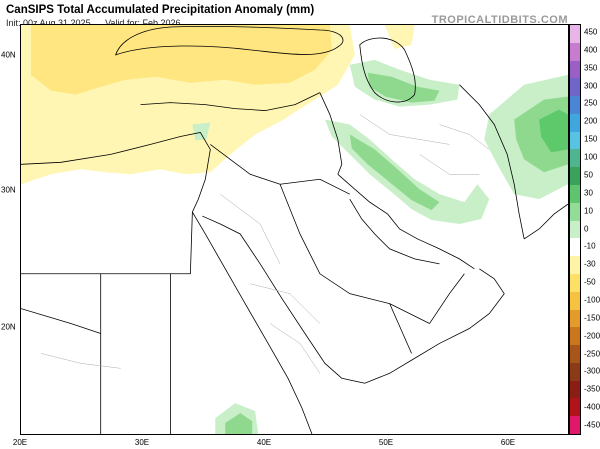  Describe the element at coordinates (590, 246) in the screenshot. I see `colorbar-label: -10` at that location.